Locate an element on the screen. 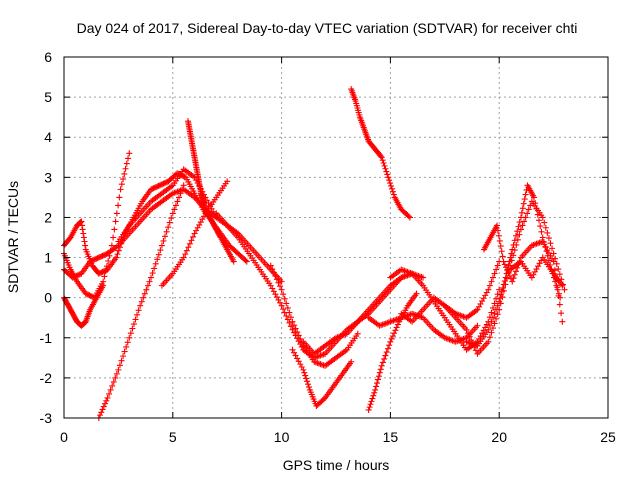  y-tick-label: 6 is located at coordinates (48, 57).